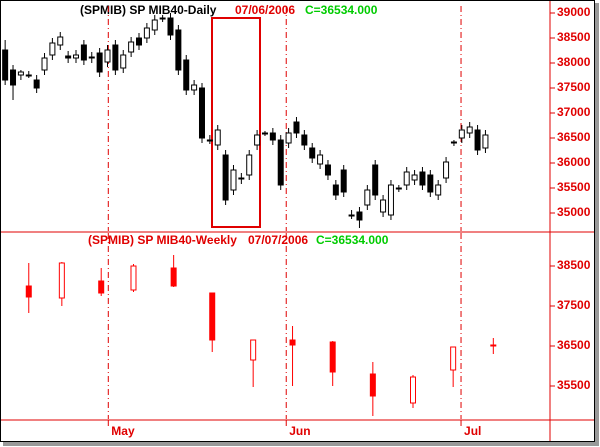 This screenshot has width=600, height=447. I want to click on daily-close: C=36534.000, so click(341, 10).